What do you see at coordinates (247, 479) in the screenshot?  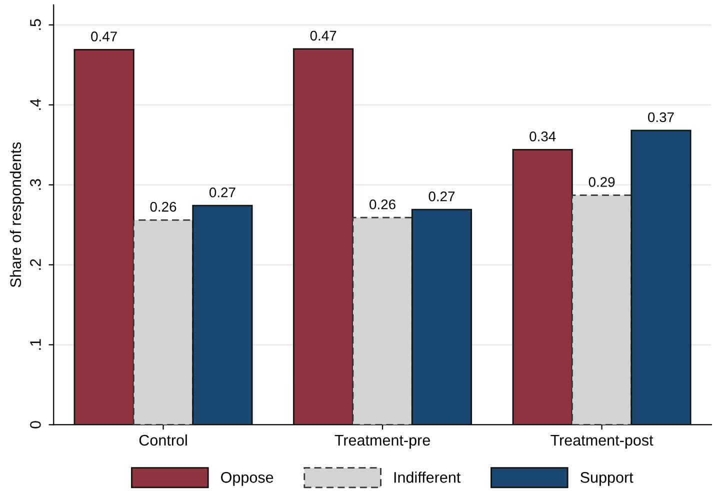 I see `legend-label: Oppose` at bounding box center [247, 479].